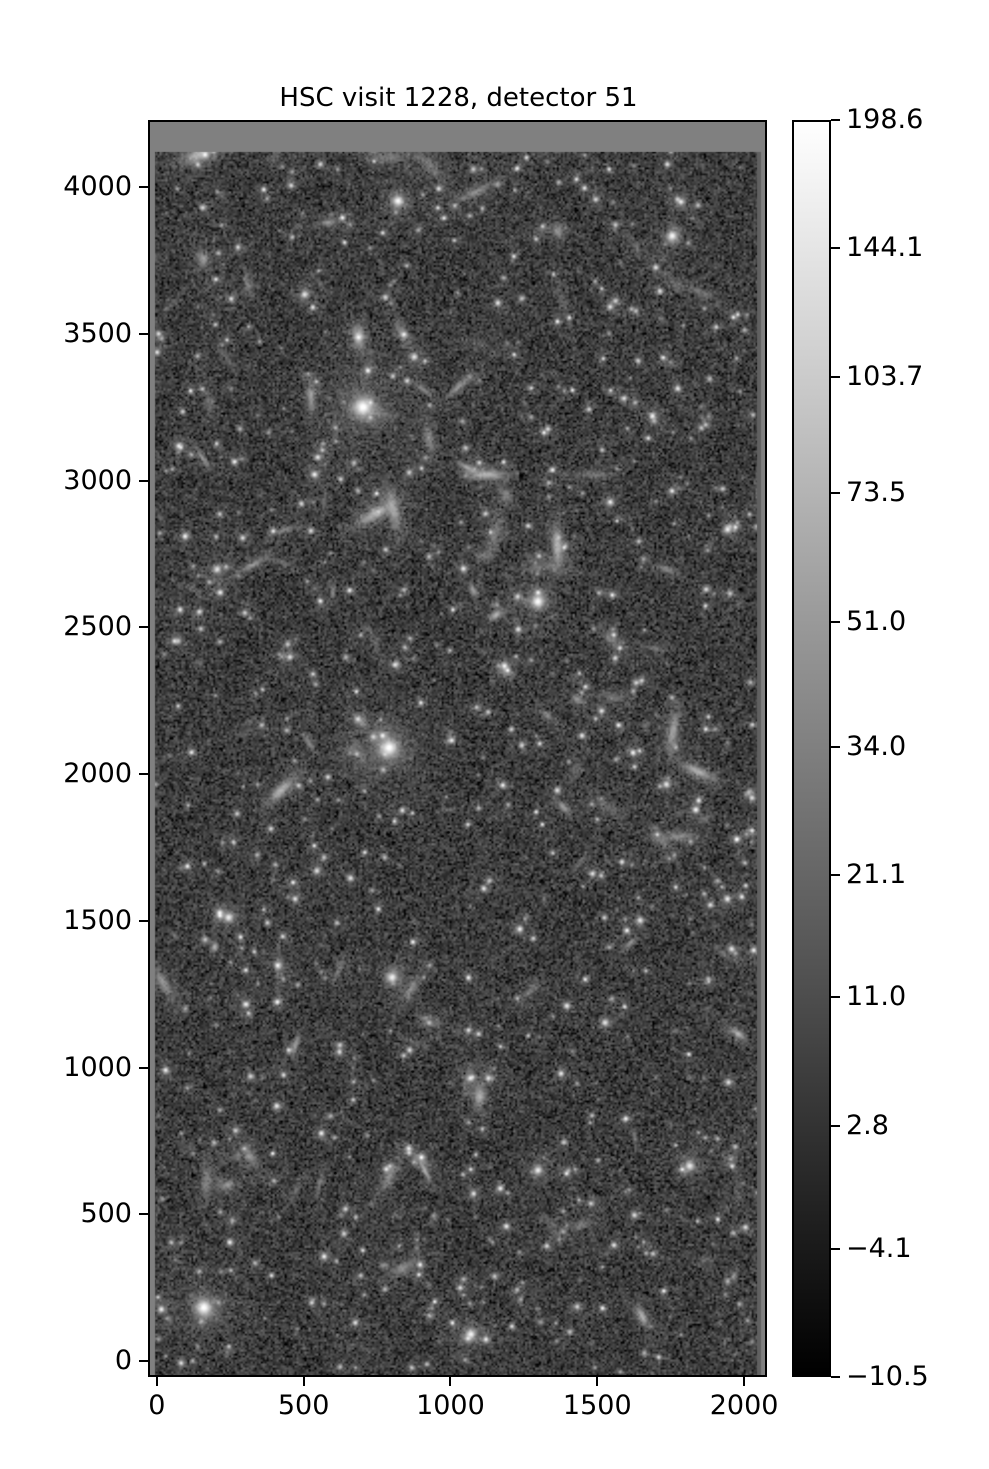 The width and height of the screenshot is (989, 1469). I want to click on colorbar-tick-label: 144.1, so click(885, 248).